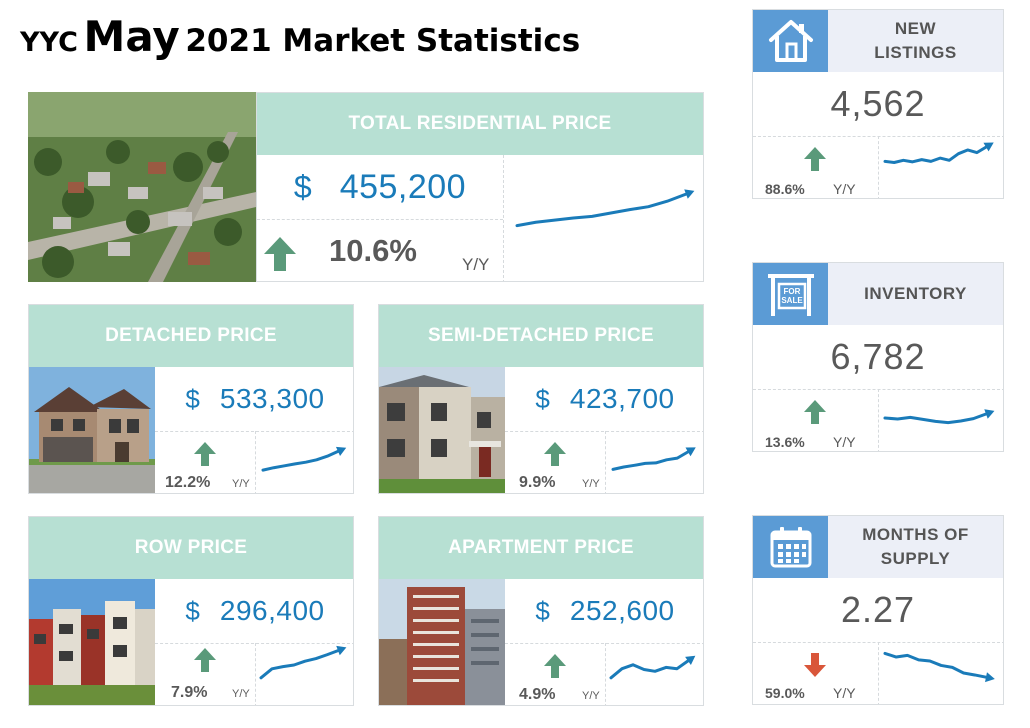 Image resolution: width=1030 pixels, height=728 pixels. I want to click on header-line-2: LISTINGS, so click(915, 52).